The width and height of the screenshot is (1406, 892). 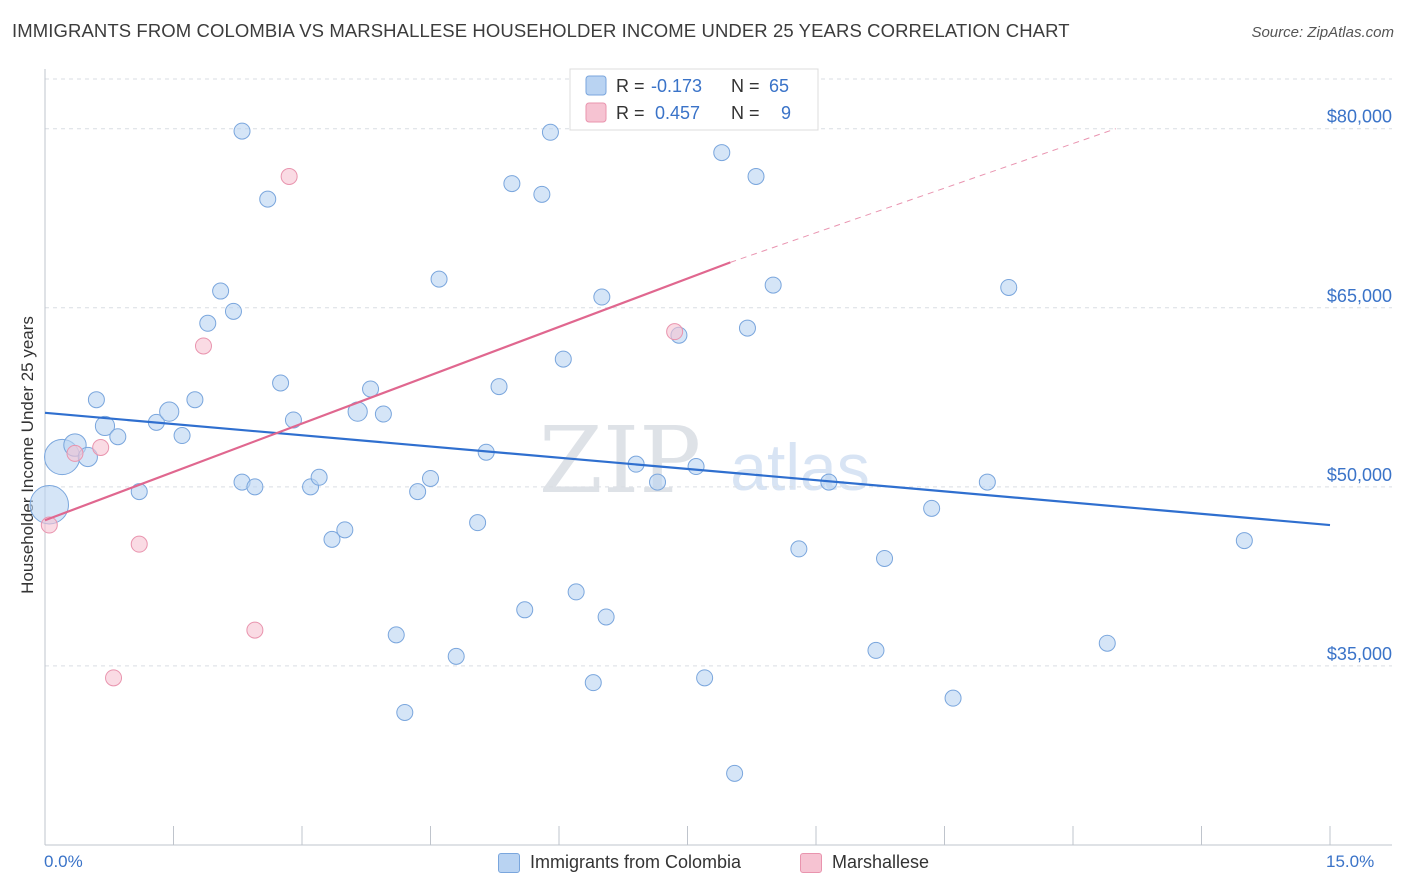 I want to click on legend-label-marshallese: Marshallese, so click(x=881, y=862).